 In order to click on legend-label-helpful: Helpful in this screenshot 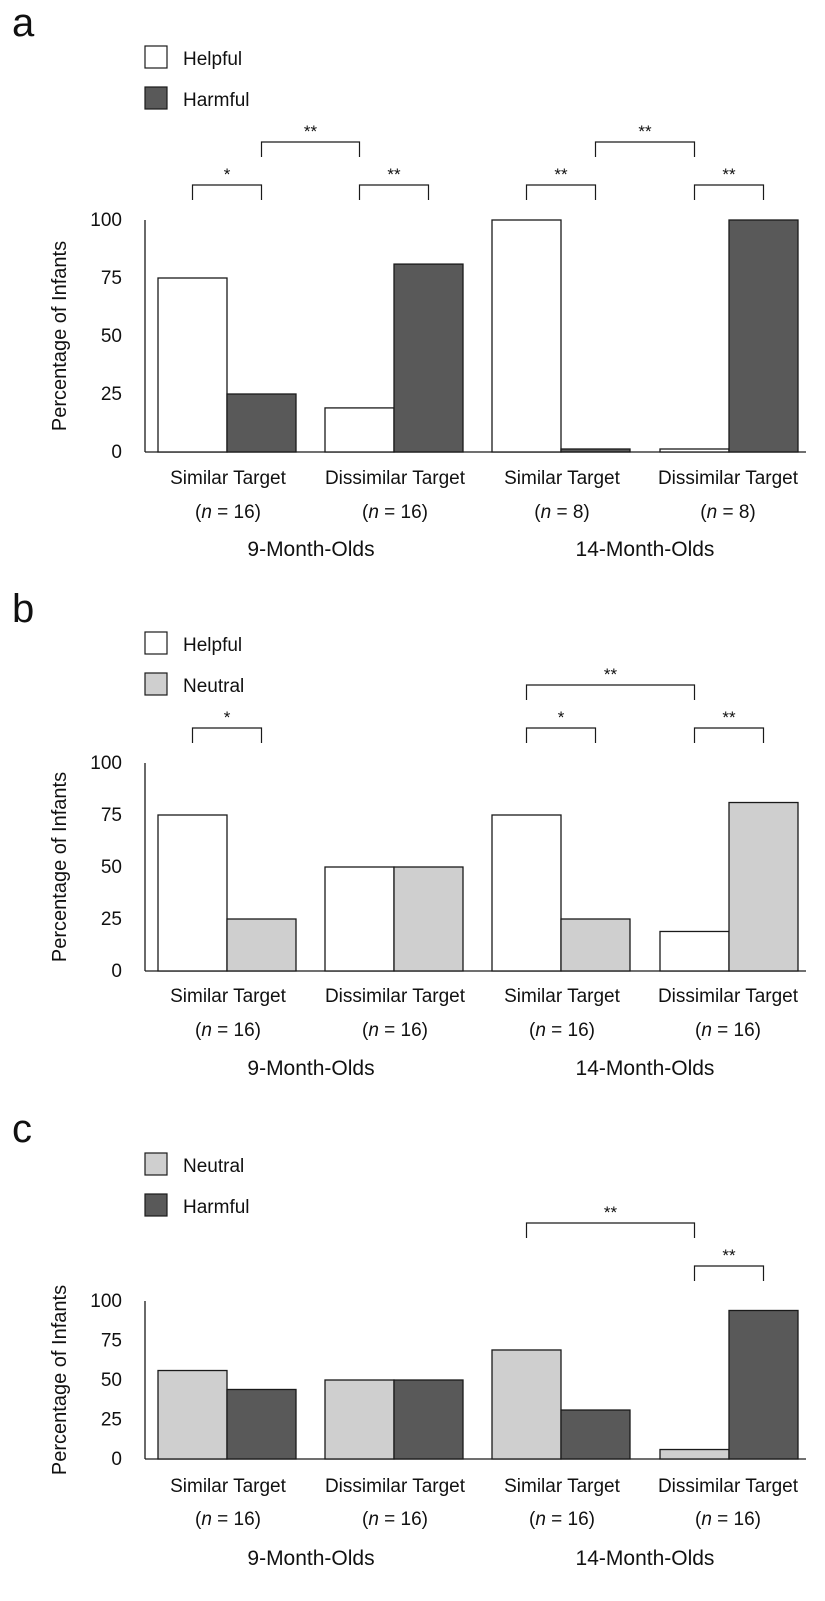, I will do `click(212, 59)`.